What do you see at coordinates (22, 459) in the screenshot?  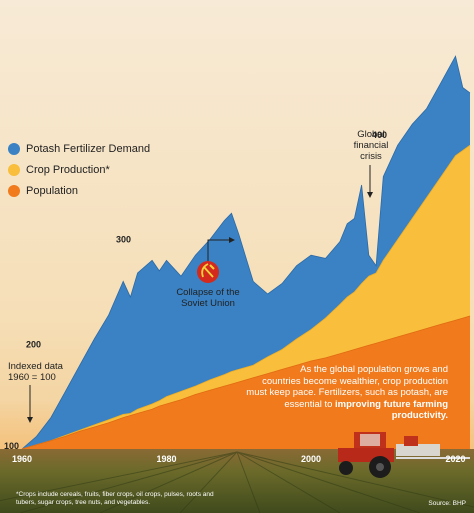 I see `x-tick-label: 1960` at bounding box center [22, 459].